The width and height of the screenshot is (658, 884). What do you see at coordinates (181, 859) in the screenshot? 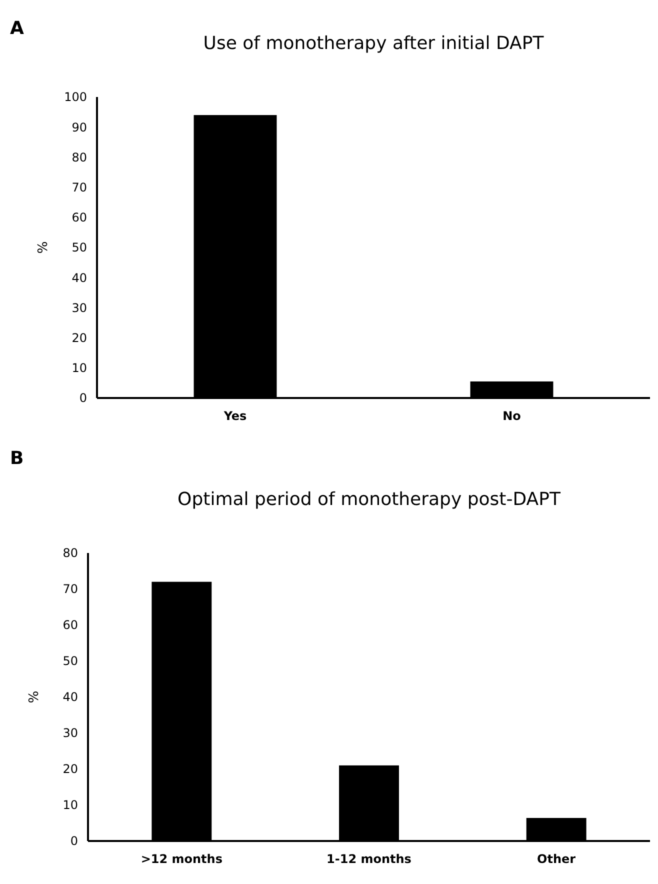
I see `x-tick-label: >12 months` at bounding box center [181, 859].